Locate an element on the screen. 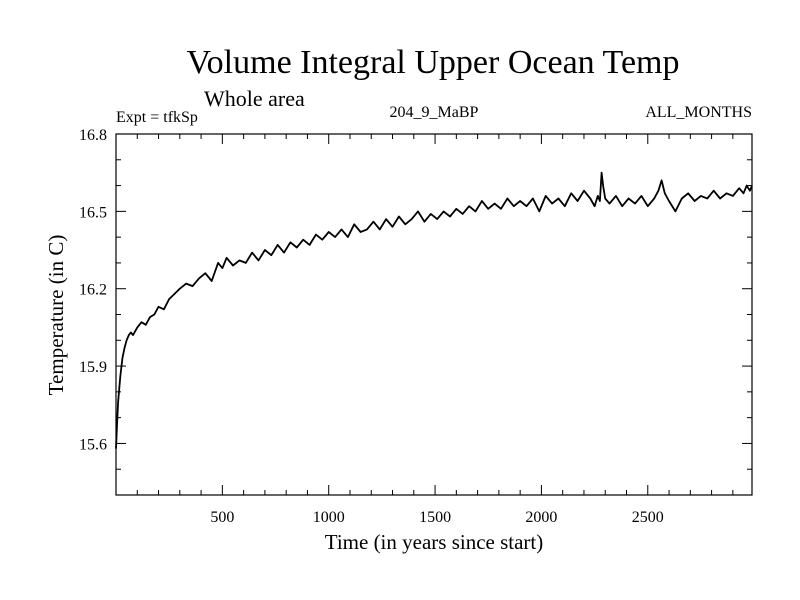 The image size is (800, 600). y-axis-tick-labels: 15.6 15.9 16.2 16.5 16.8 is located at coordinates (93, 290).